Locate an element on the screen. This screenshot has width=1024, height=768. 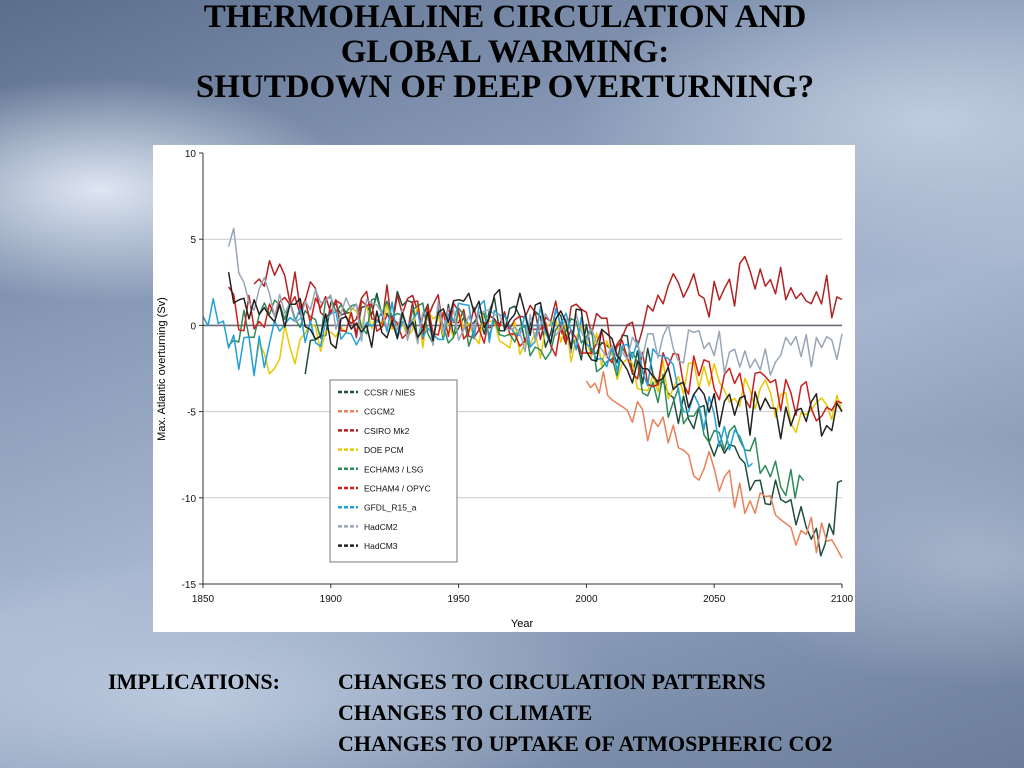
implication-row: CHANGES TO CLIMATE is located at coordinates (558, 712).